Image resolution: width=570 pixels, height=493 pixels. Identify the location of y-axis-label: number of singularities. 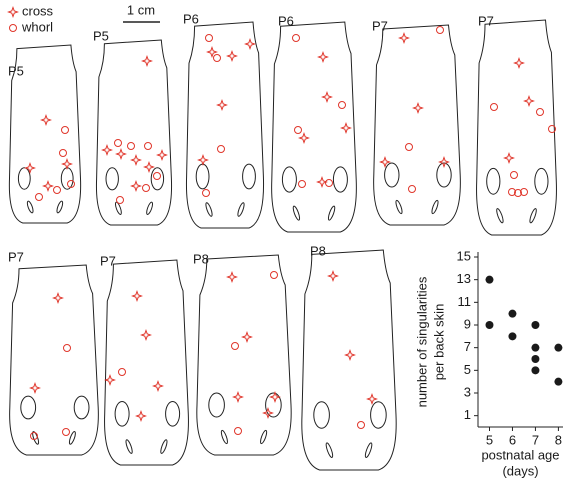
(421, 341).